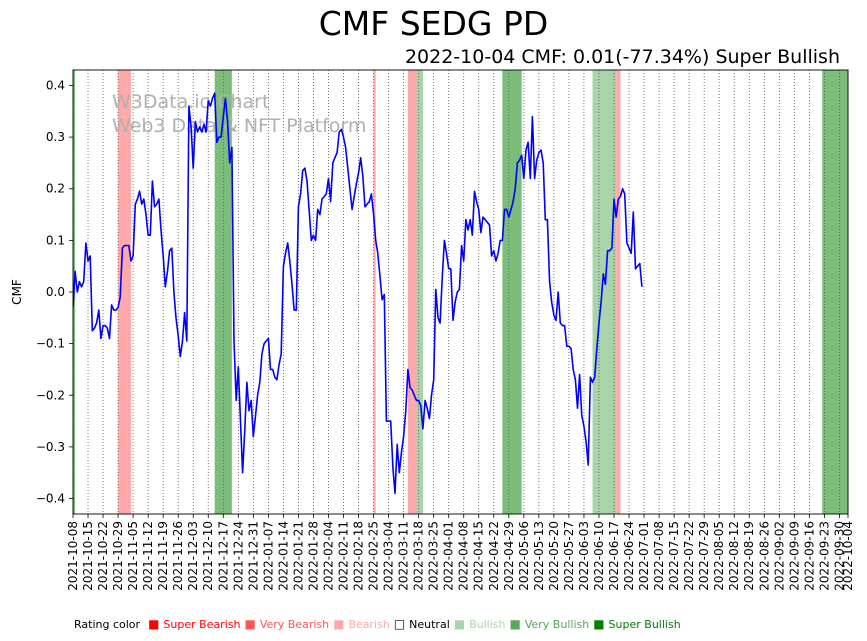 This screenshot has height=641, width=867. What do you see at coordinates (487, 624) in the screenshot?
I see `legend-label: Bullish` at bounding box center [487, 624].